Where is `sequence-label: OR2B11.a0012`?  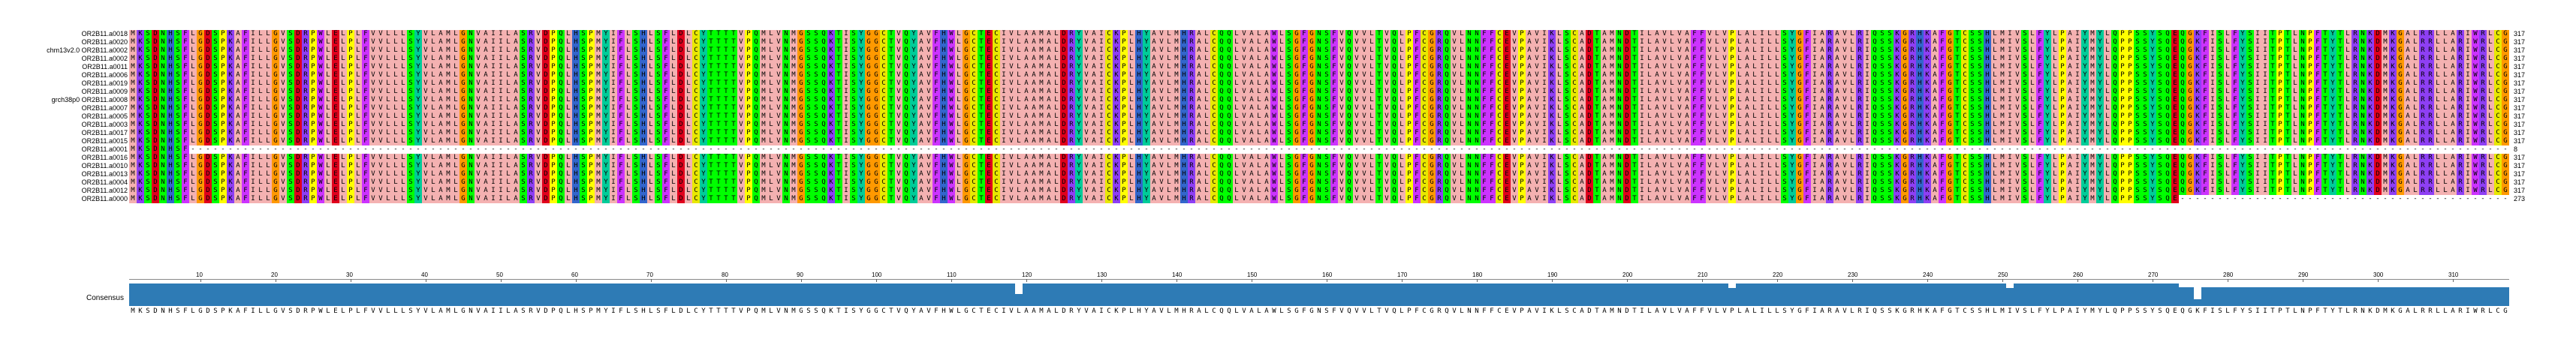 sequence-label: OR2B11.a0012 is located at coordinates (104, 190).